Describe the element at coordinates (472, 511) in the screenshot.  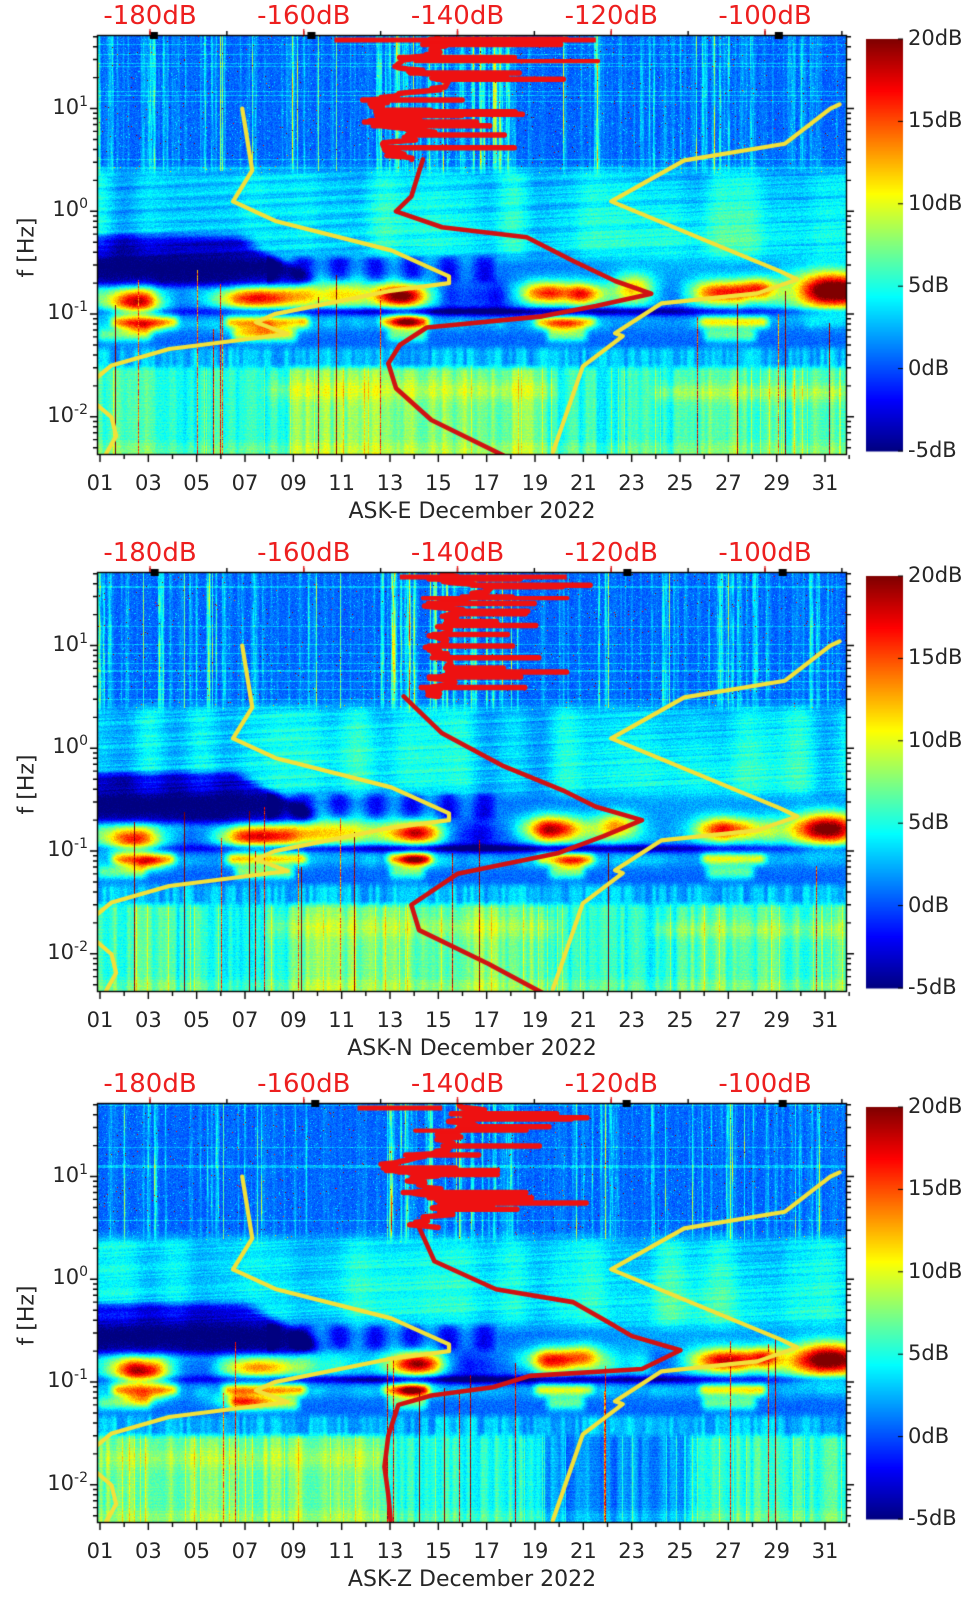
I see `panel-title: ASK-E December 2022` at that location.